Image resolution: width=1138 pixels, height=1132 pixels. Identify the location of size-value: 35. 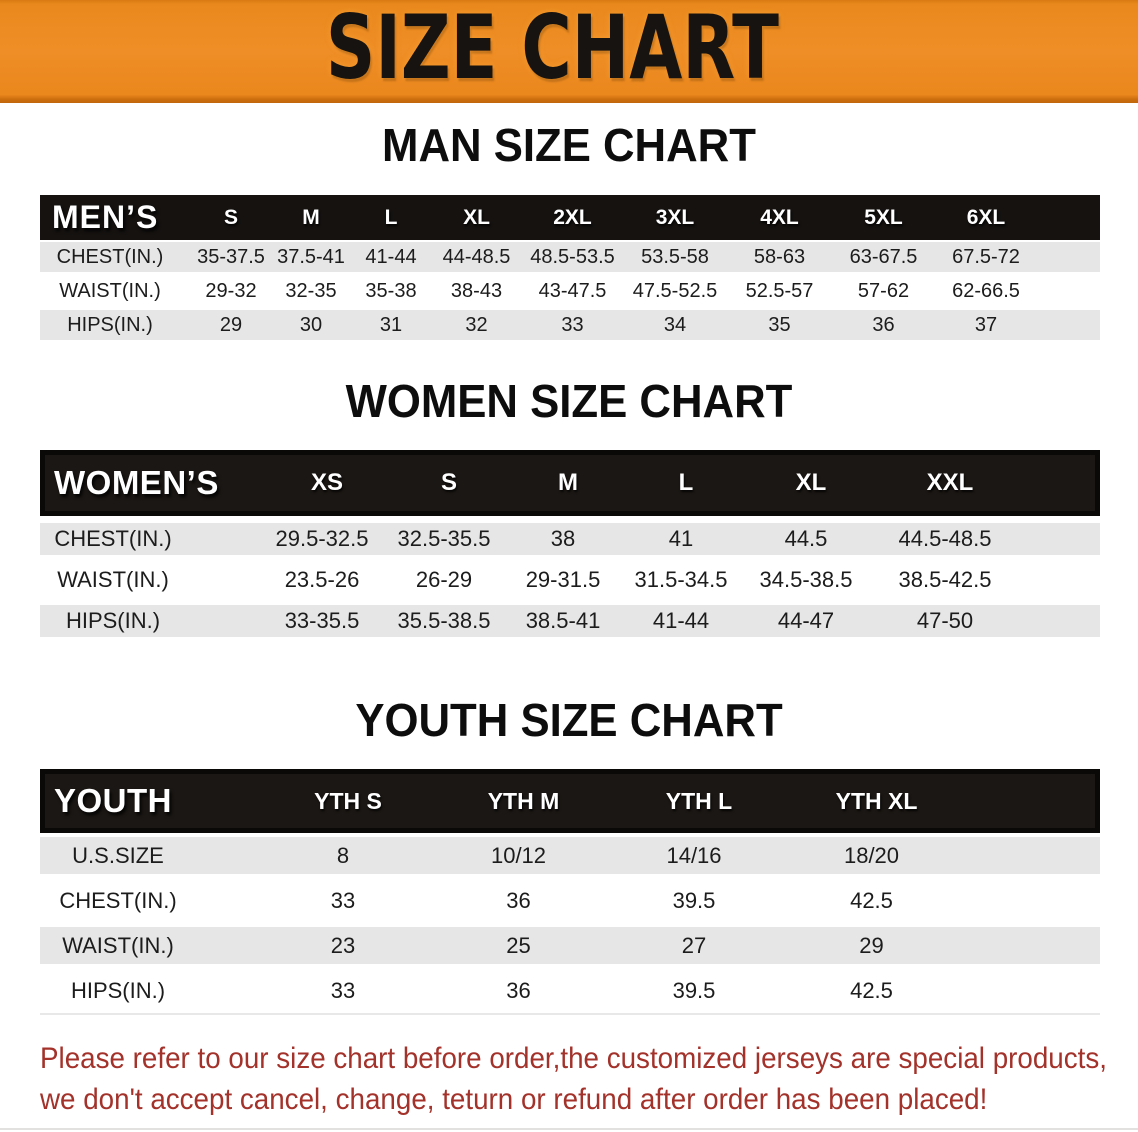
(779, 324).